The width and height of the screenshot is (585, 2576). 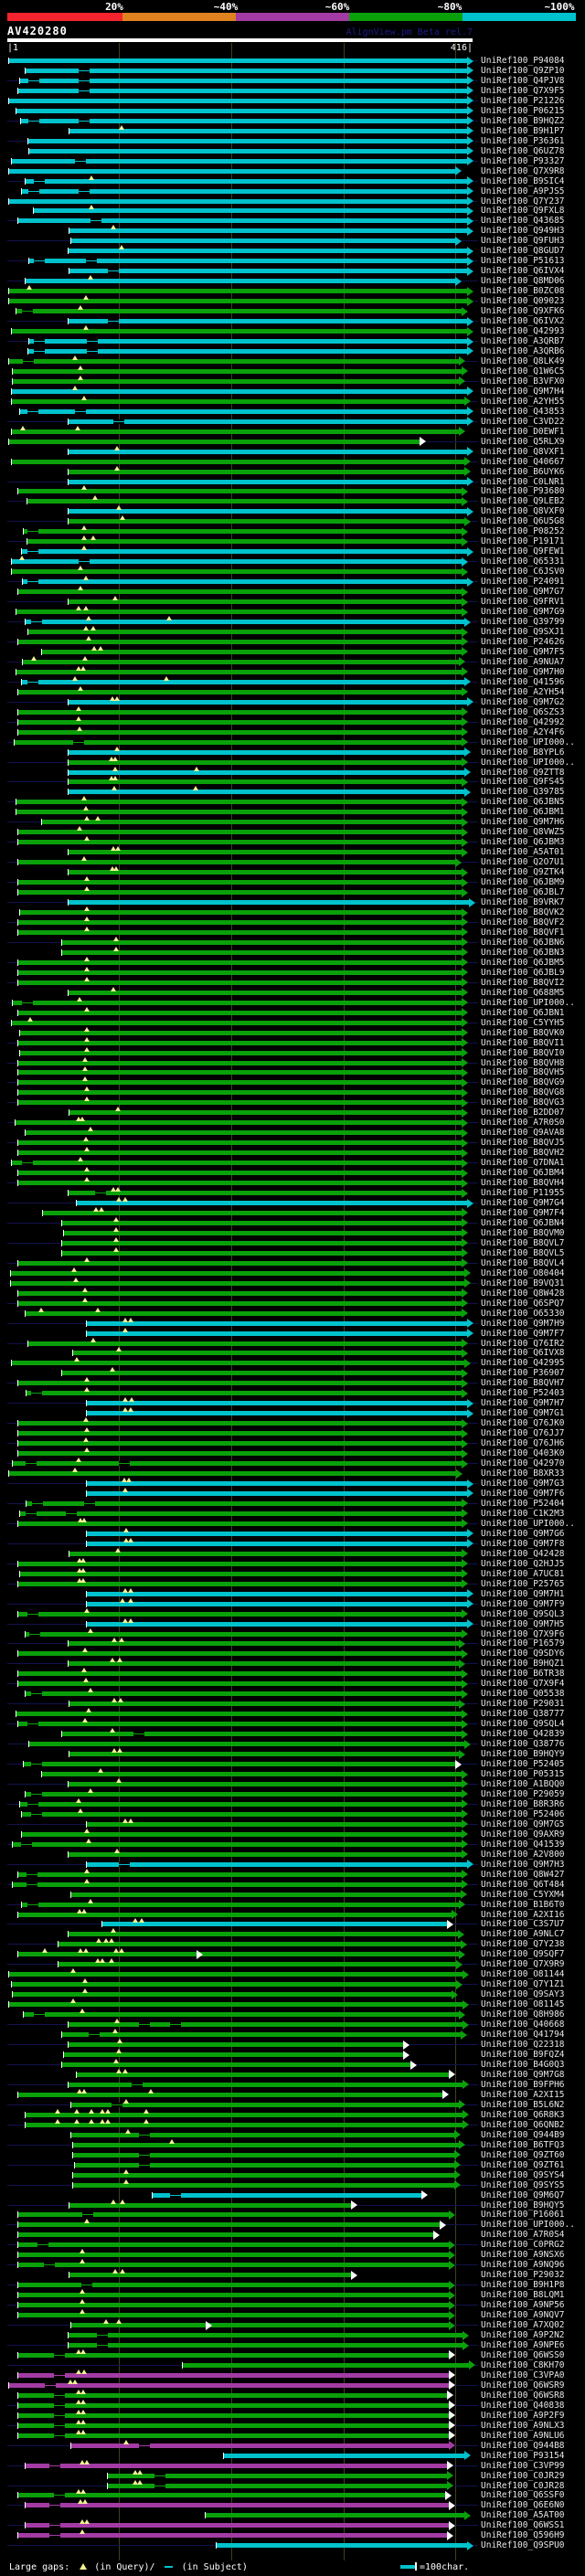 I want to click on hit-label: UniRef100_Q42993, so click(x=523, y=331).